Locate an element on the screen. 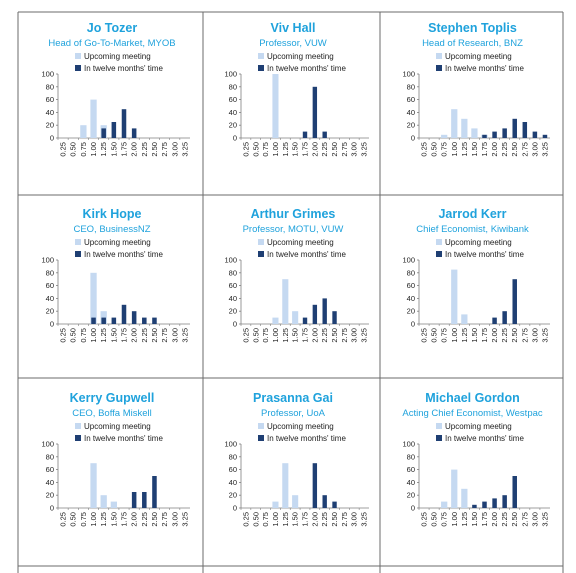 The height and width of the screenshot is (573, 576). chart-title: Viv Hall is located at coordinates (293, 28).